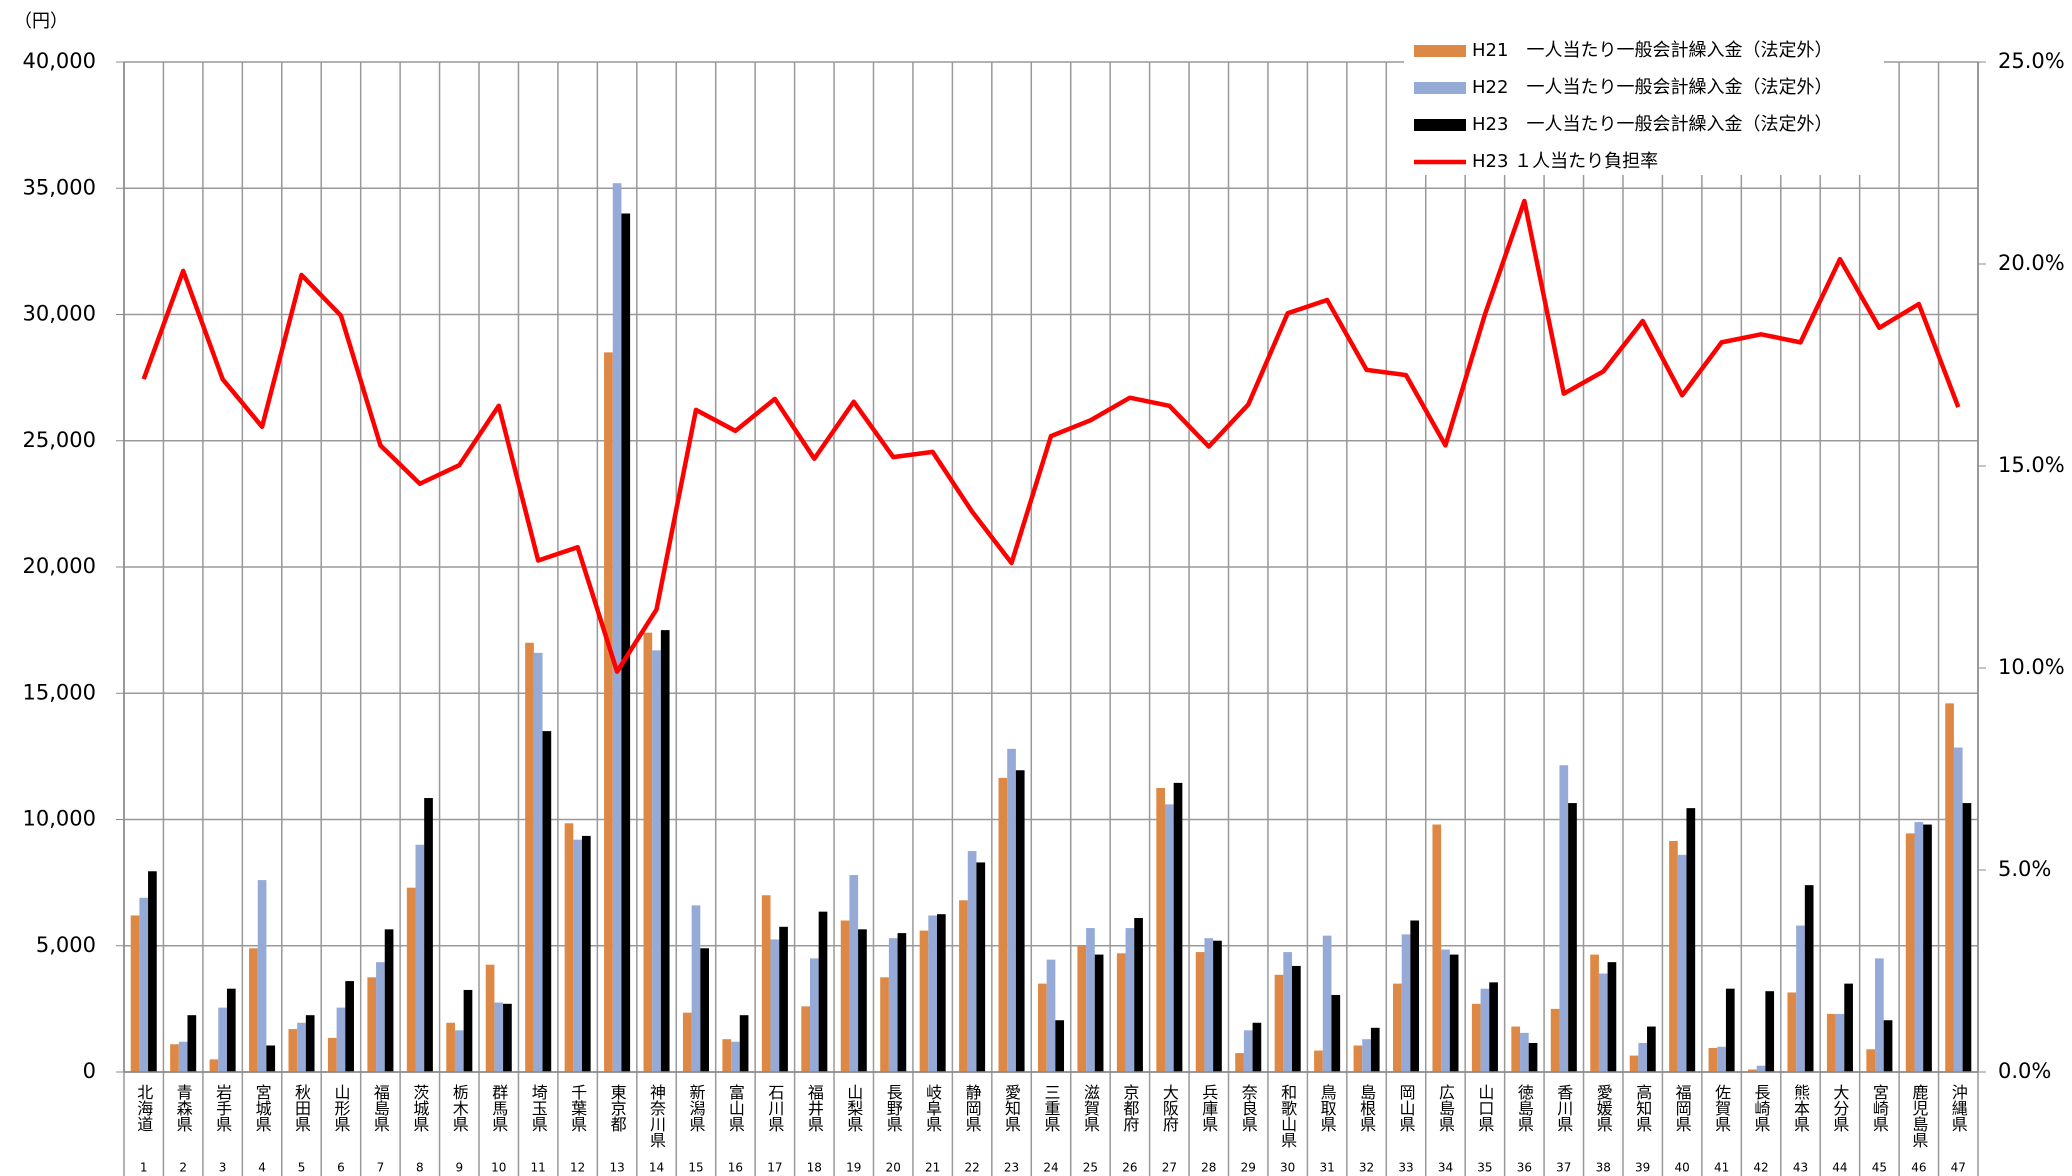  I want to click on y-tick-label: 40,000, so click(59, 61).